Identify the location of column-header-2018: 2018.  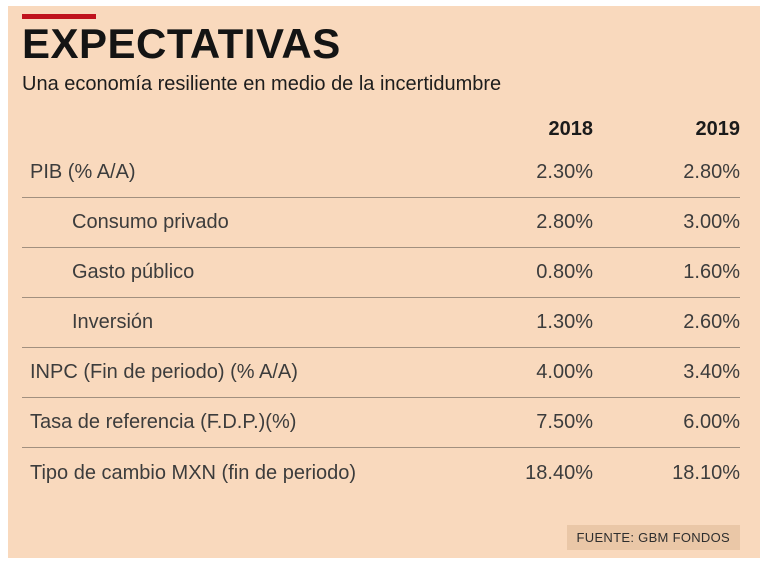
(571, 128).